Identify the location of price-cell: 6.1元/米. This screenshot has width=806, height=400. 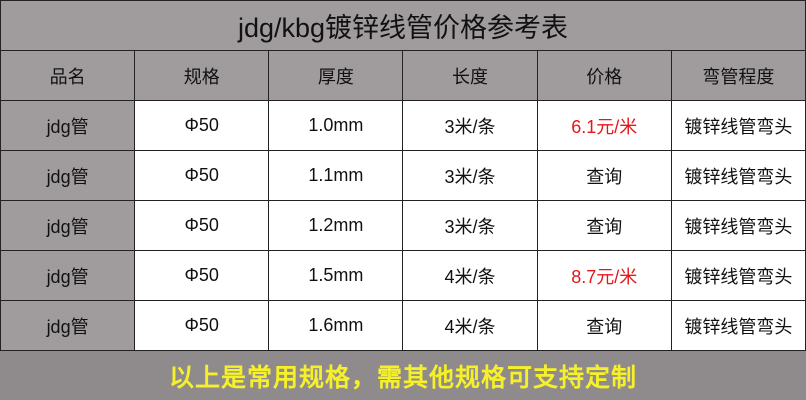
(604, 125).